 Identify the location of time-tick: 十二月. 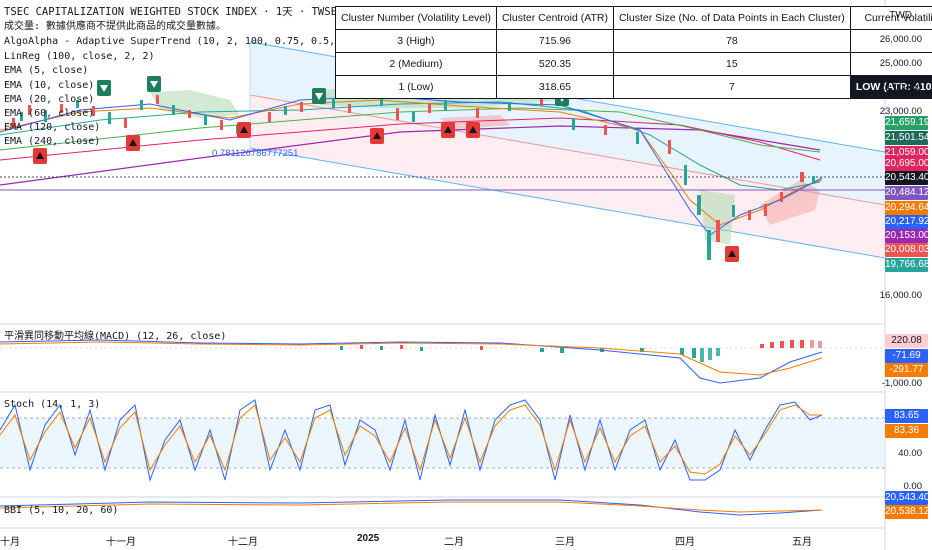
(243, 542).